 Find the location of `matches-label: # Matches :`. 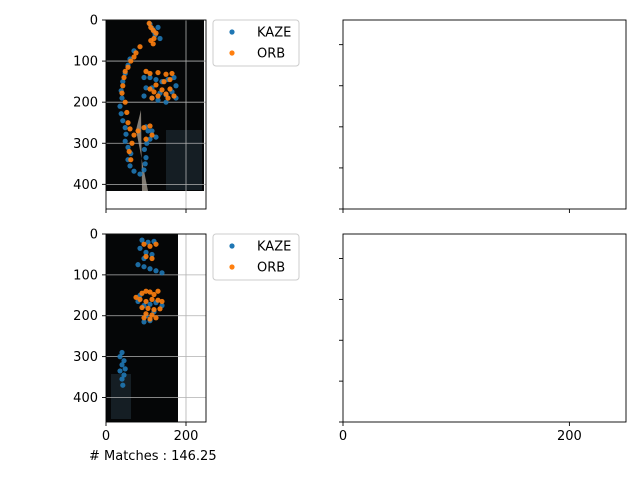

matches-label: # Matches : is located at coordinates (130, 456).